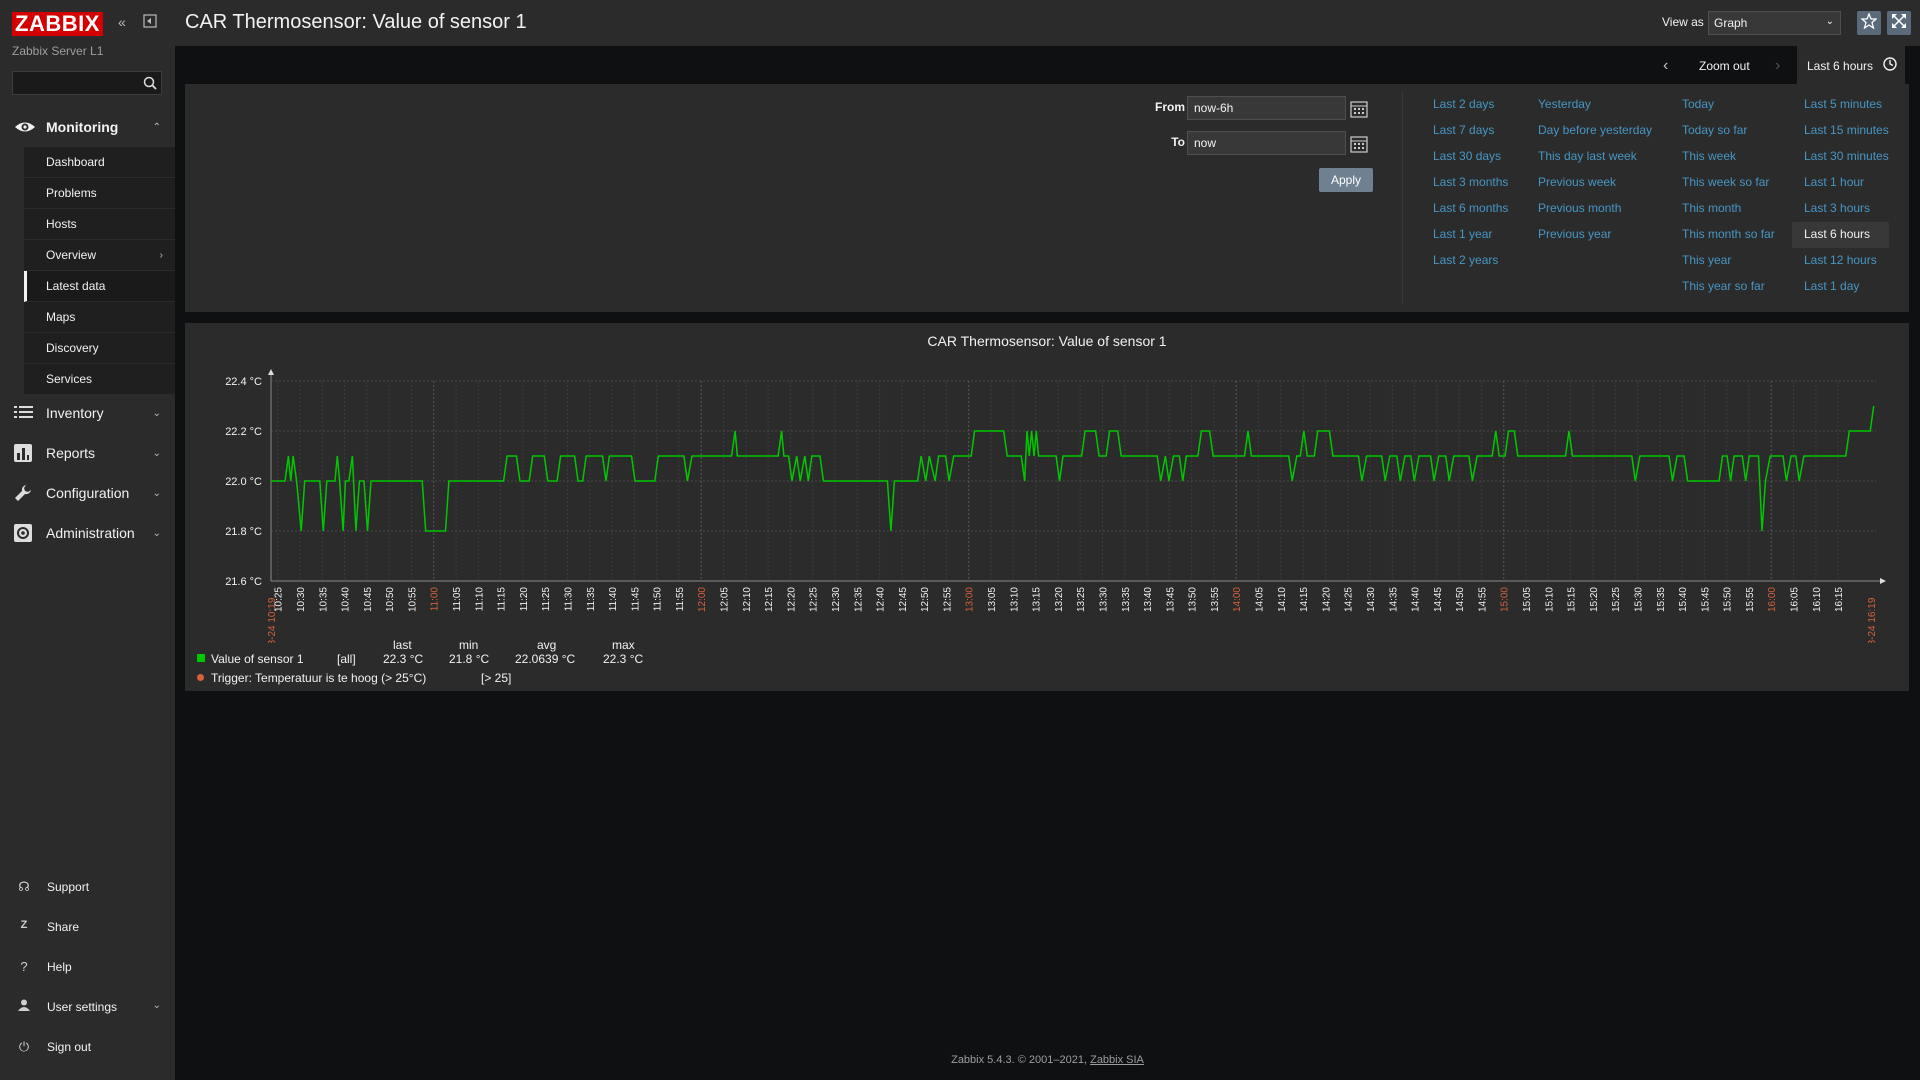  I want to click on quick-range-link: Today so far, so click(1715, 130).